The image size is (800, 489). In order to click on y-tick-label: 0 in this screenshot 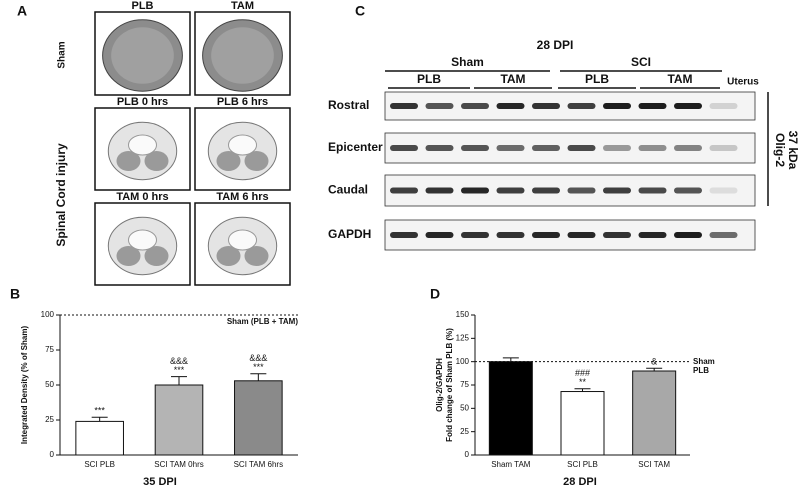, I will do `click(467, 454)`.